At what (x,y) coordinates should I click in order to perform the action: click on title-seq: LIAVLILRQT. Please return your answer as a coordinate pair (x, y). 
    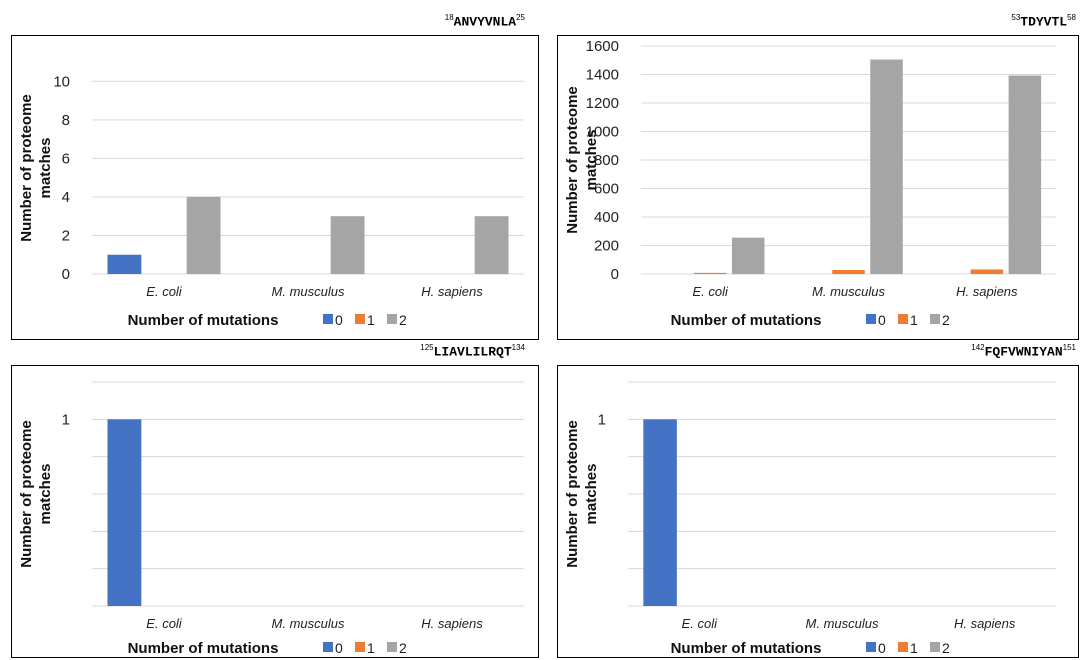
    Looking at the image, I should click on (472, 352).